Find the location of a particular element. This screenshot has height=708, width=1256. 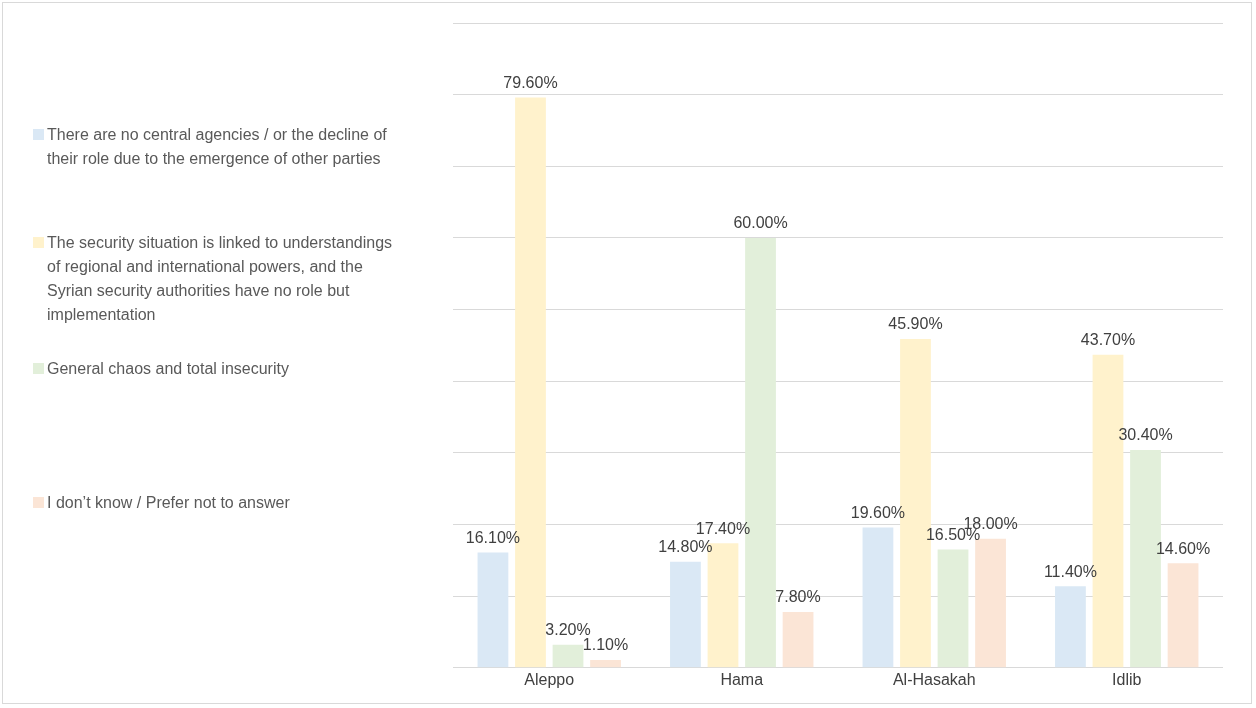

data-label: 17.40% is located at coordinates (723, 528).